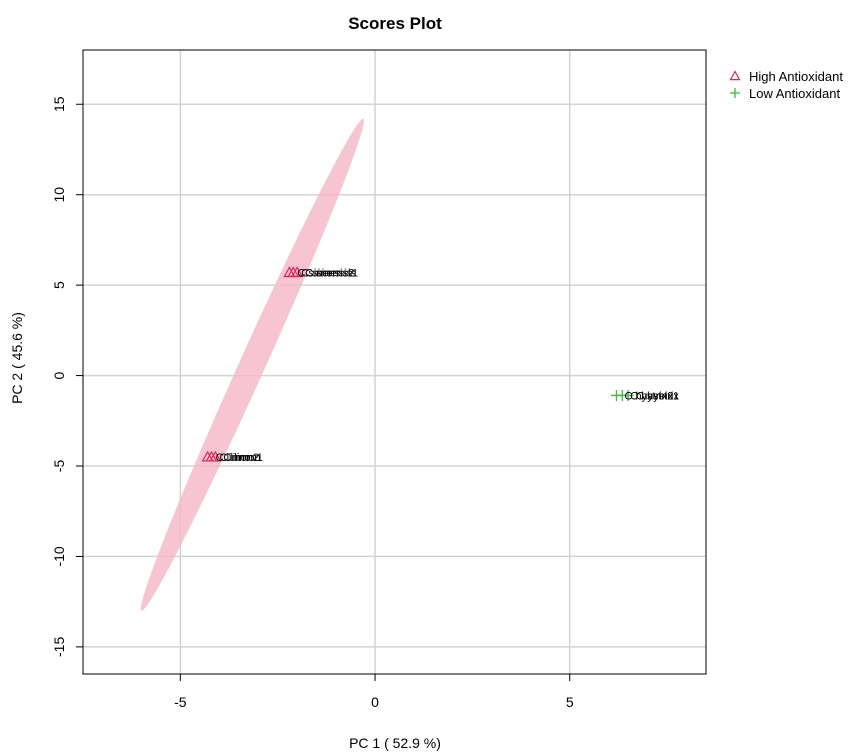 This screenshot has height=752, width=862. I want to click on y-axis: -15 -10 -5 0 5 10 15, so click(67, 376).